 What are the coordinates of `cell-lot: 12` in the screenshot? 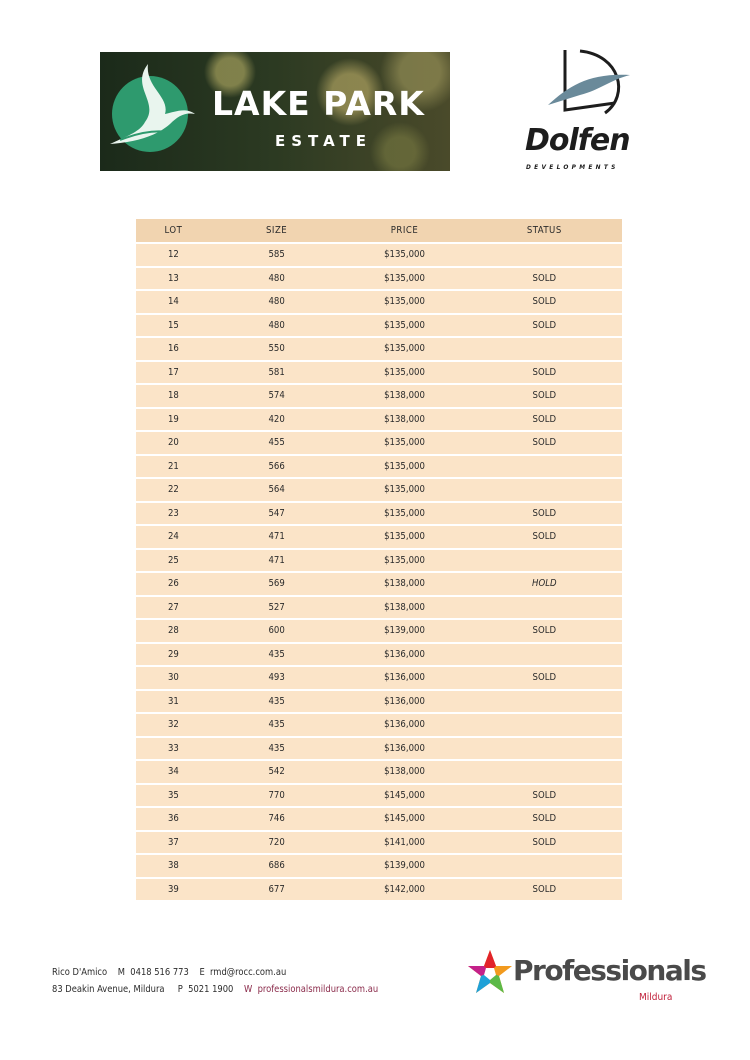 It's located at (173, 255).